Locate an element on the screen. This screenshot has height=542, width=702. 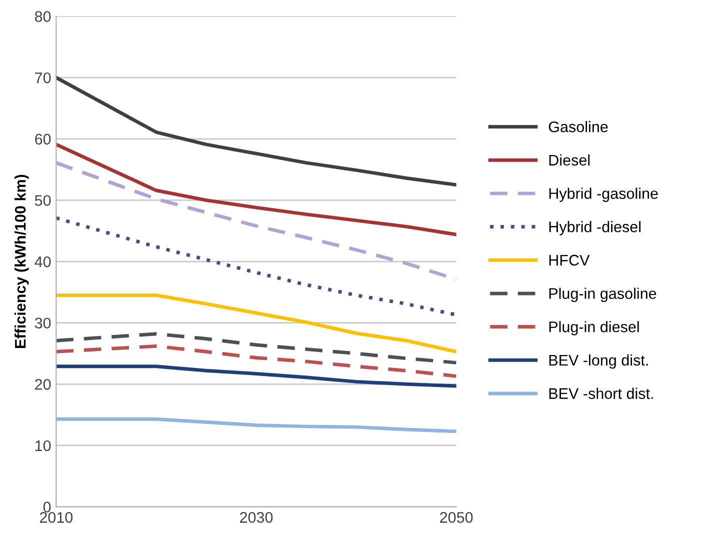
x-tick-label: 2010 is located at coordinates (56, 517).